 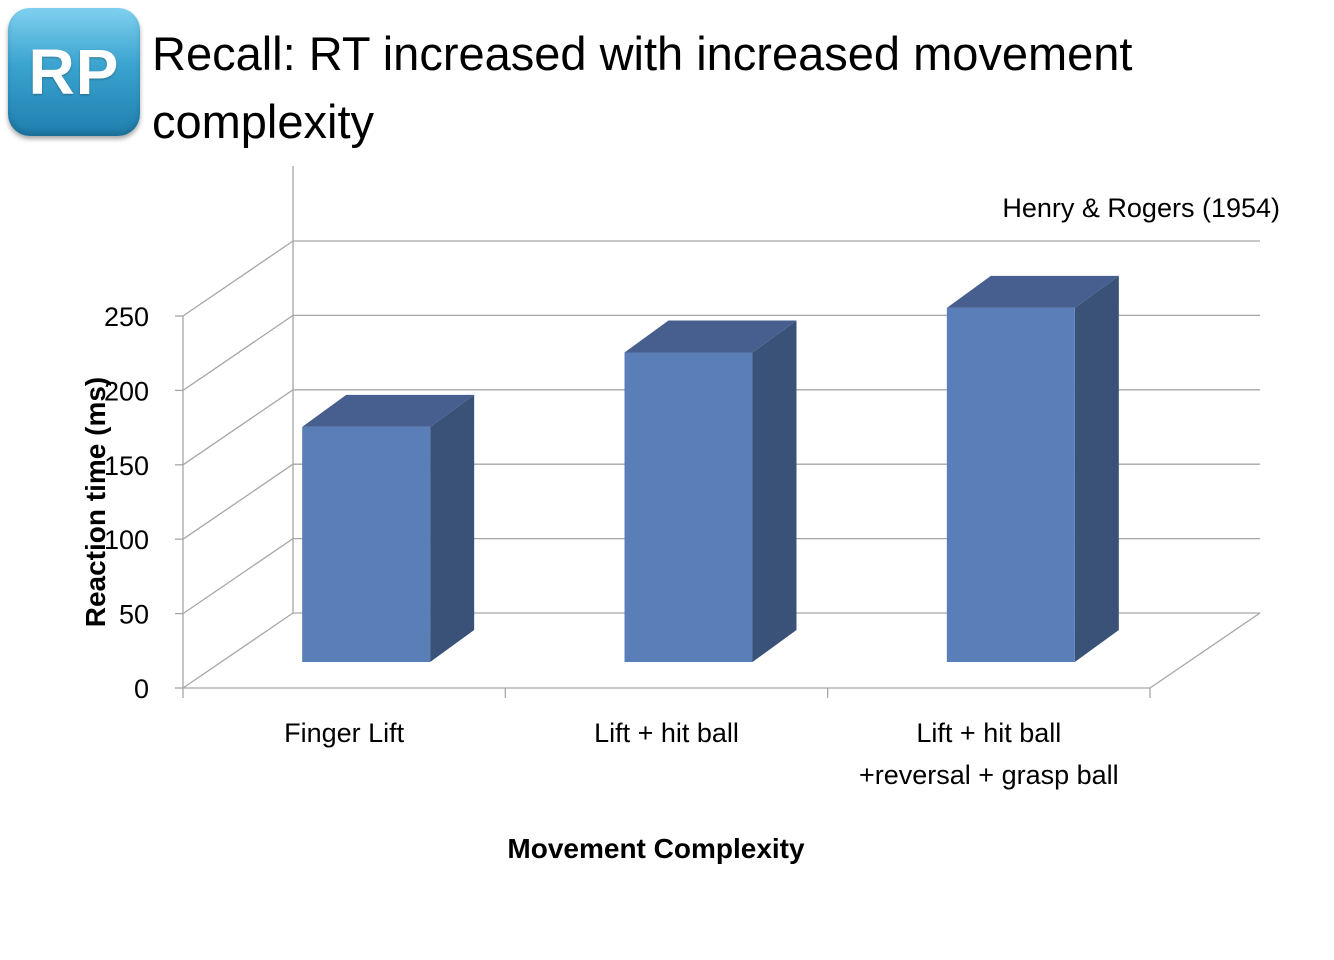 I want to click on y-axis-label: Reaction time (ms), so click(x=95, y=502).